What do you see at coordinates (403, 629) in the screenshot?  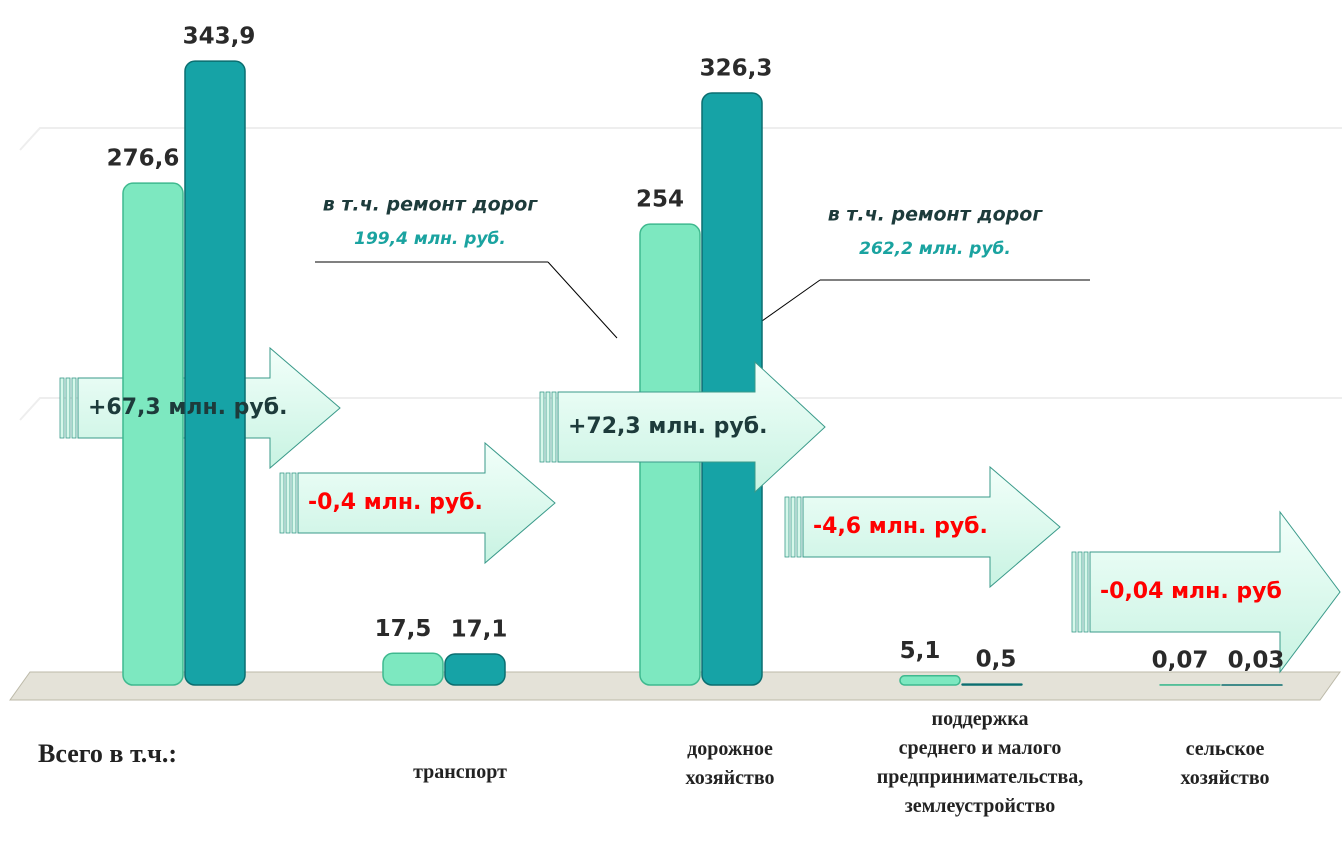 I see `value-label: 17,5` at bounding box center [403, 629].